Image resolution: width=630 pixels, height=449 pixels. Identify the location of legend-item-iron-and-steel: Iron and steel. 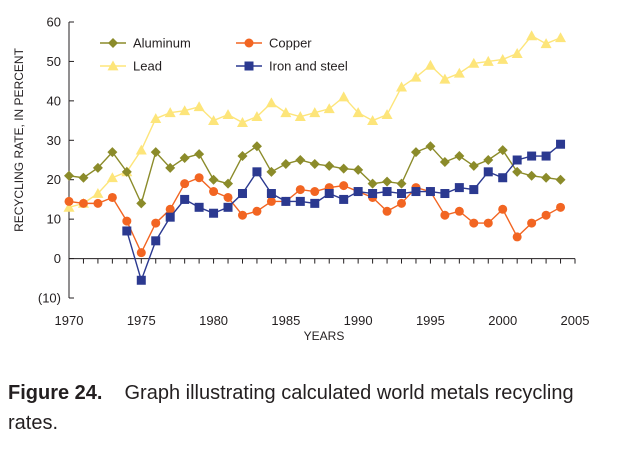
(292, 66).